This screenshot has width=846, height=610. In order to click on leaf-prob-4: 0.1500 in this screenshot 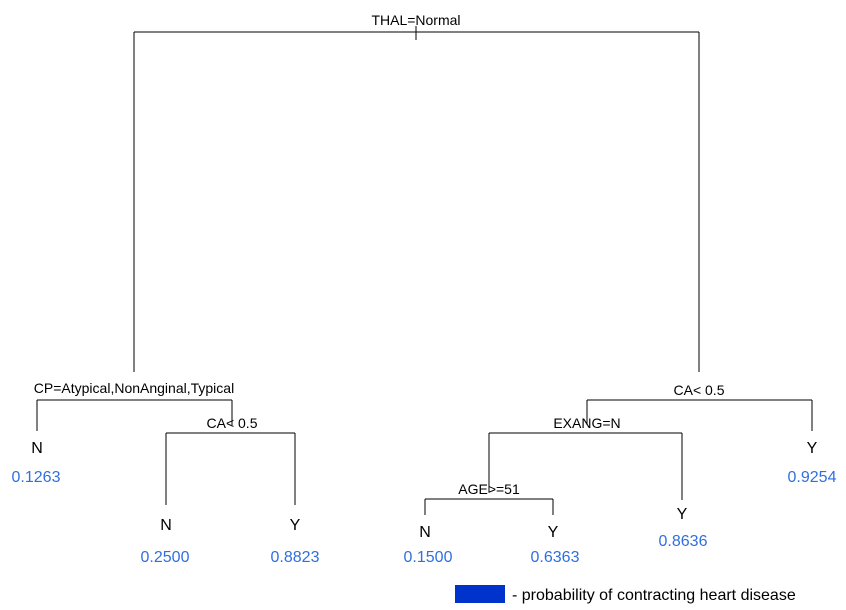, I will do `click(428, 557)`.